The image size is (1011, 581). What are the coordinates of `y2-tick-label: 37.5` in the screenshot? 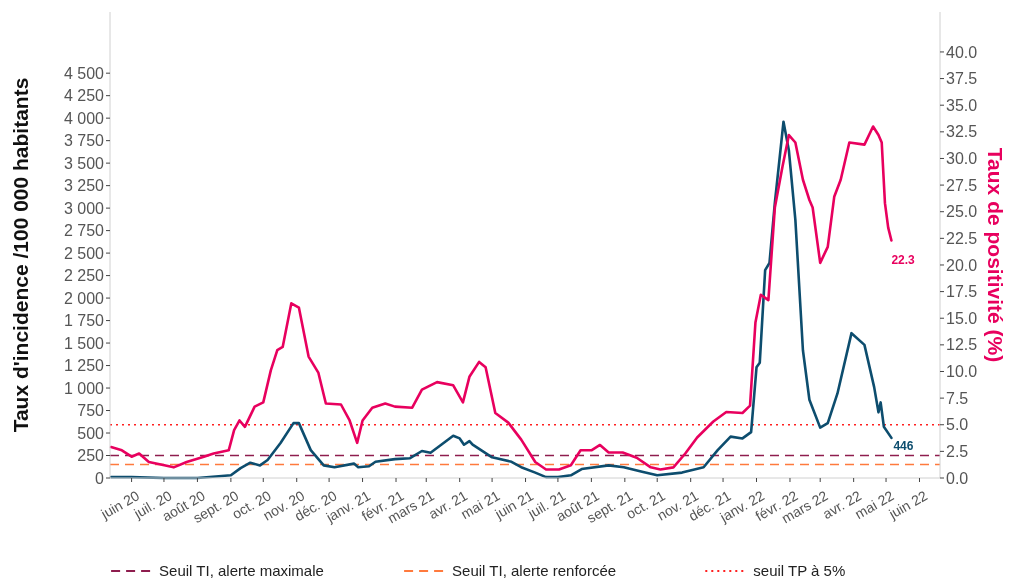 It's located at (962, 79).